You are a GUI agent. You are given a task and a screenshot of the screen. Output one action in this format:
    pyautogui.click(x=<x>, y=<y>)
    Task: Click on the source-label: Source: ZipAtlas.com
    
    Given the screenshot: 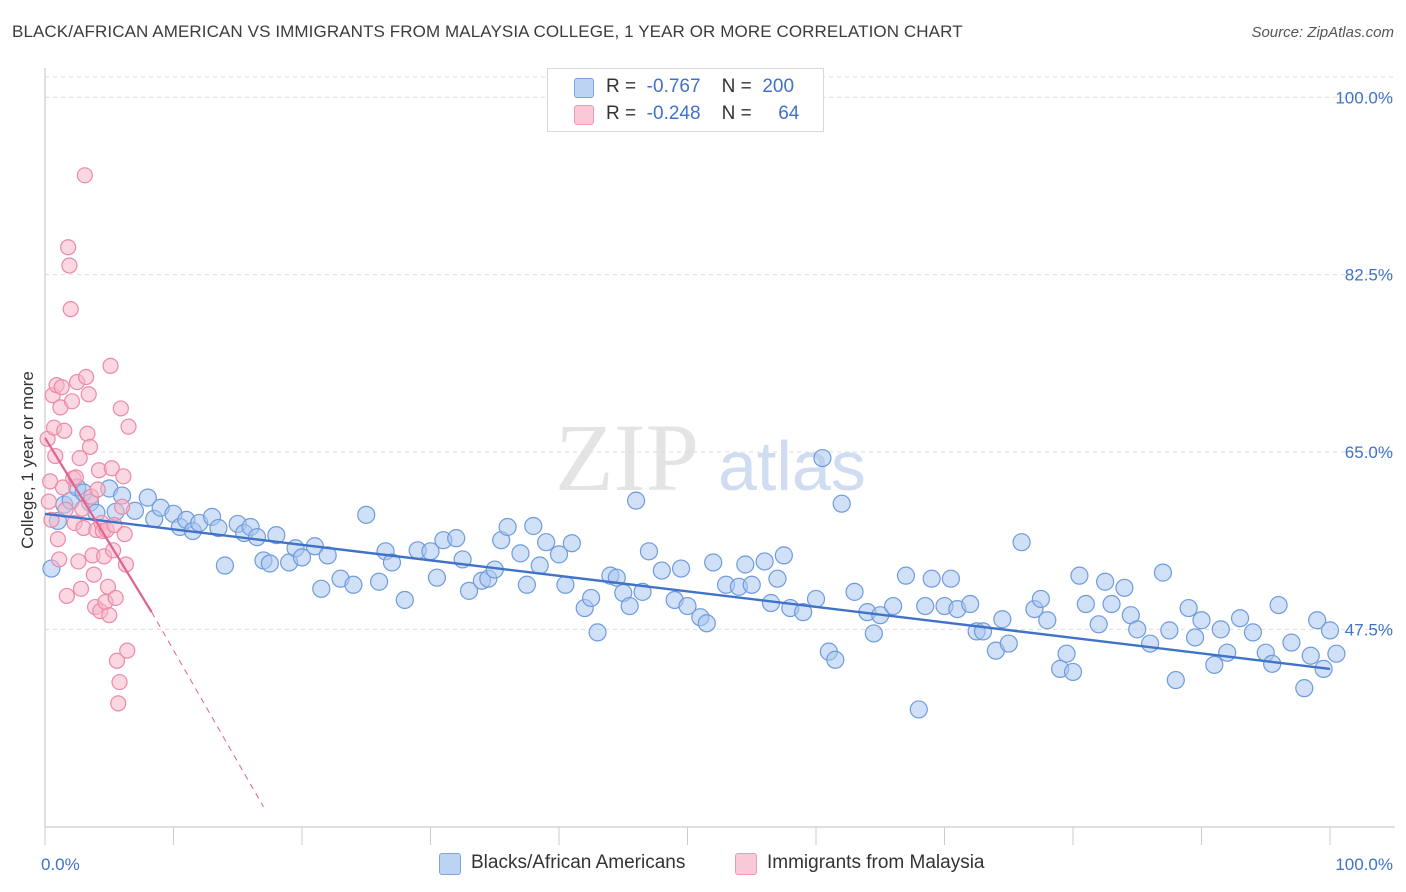 What is the action you would take?
    pyautogui.click(x=1322, y=32)
    